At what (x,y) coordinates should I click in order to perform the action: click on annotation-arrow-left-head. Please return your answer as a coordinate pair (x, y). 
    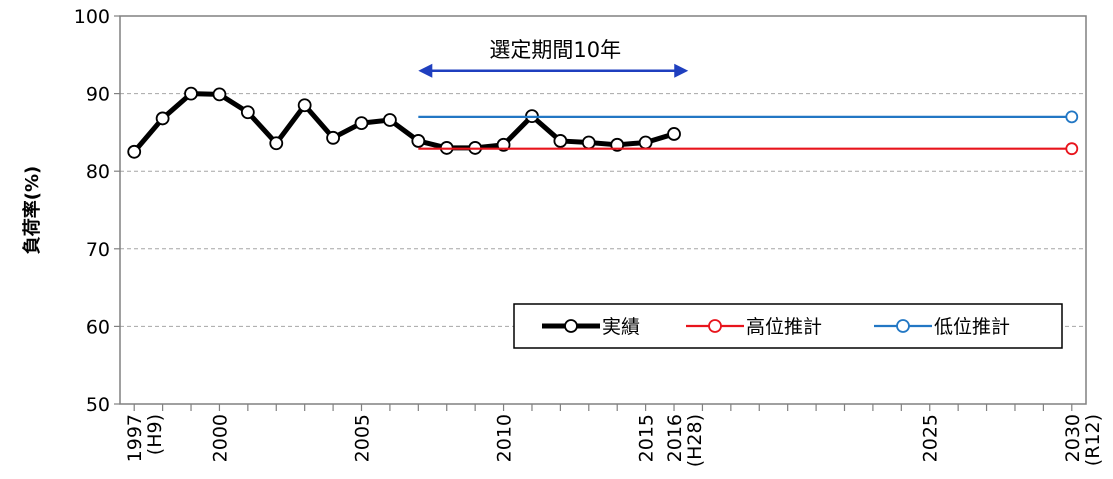
    Looking at the image, I should click on (425, 70).